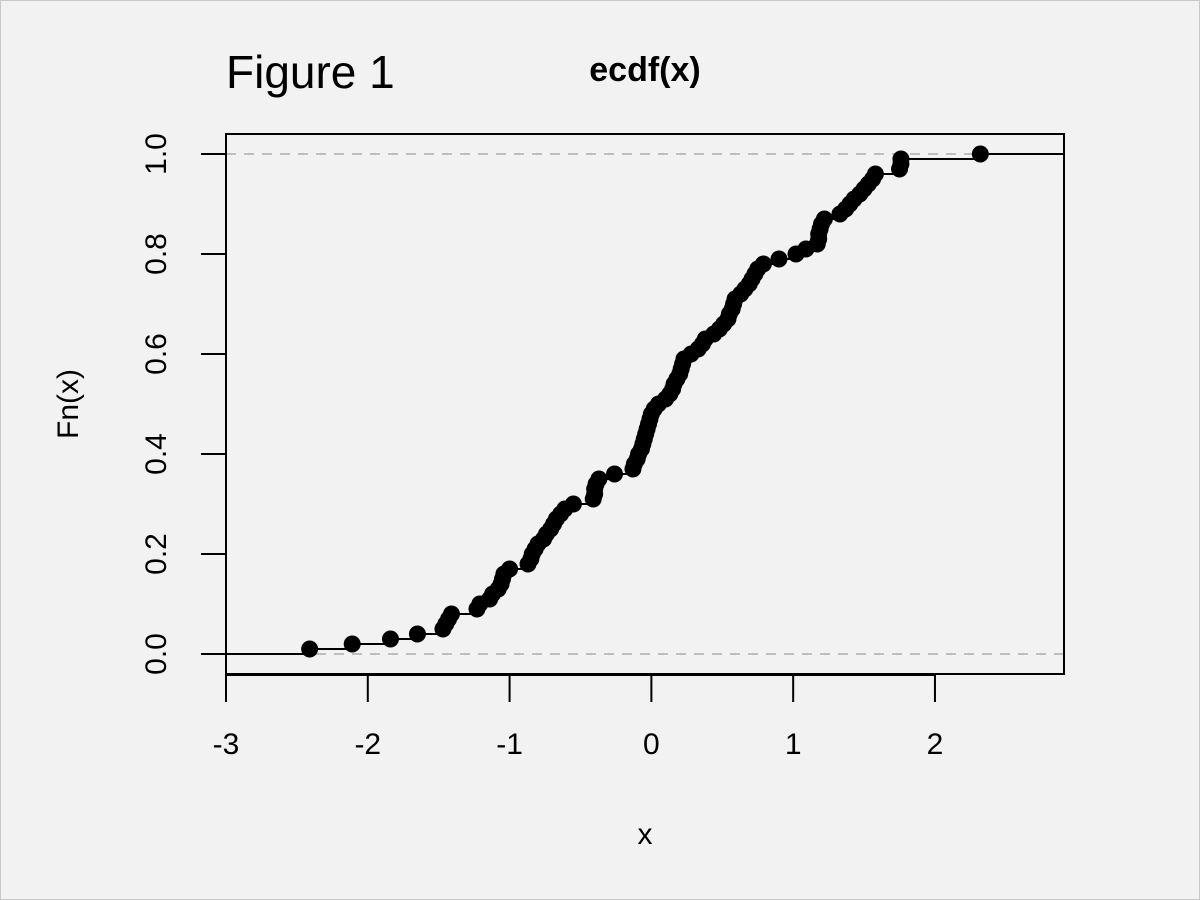 The width and height of the screenshot is (1200, 900). Describe the element at coordinates (509, 744) in the screenshot. I see `x-tick-label: -1` at that location.